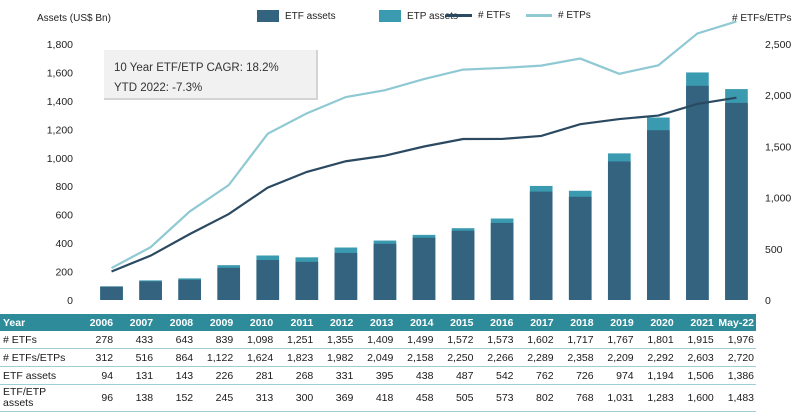 This screenshot has width=800, height=412. What do you see at coordinates (95, 375) in the screenshot?
I see `table-cell: 94` at bounding box center [95, 375].